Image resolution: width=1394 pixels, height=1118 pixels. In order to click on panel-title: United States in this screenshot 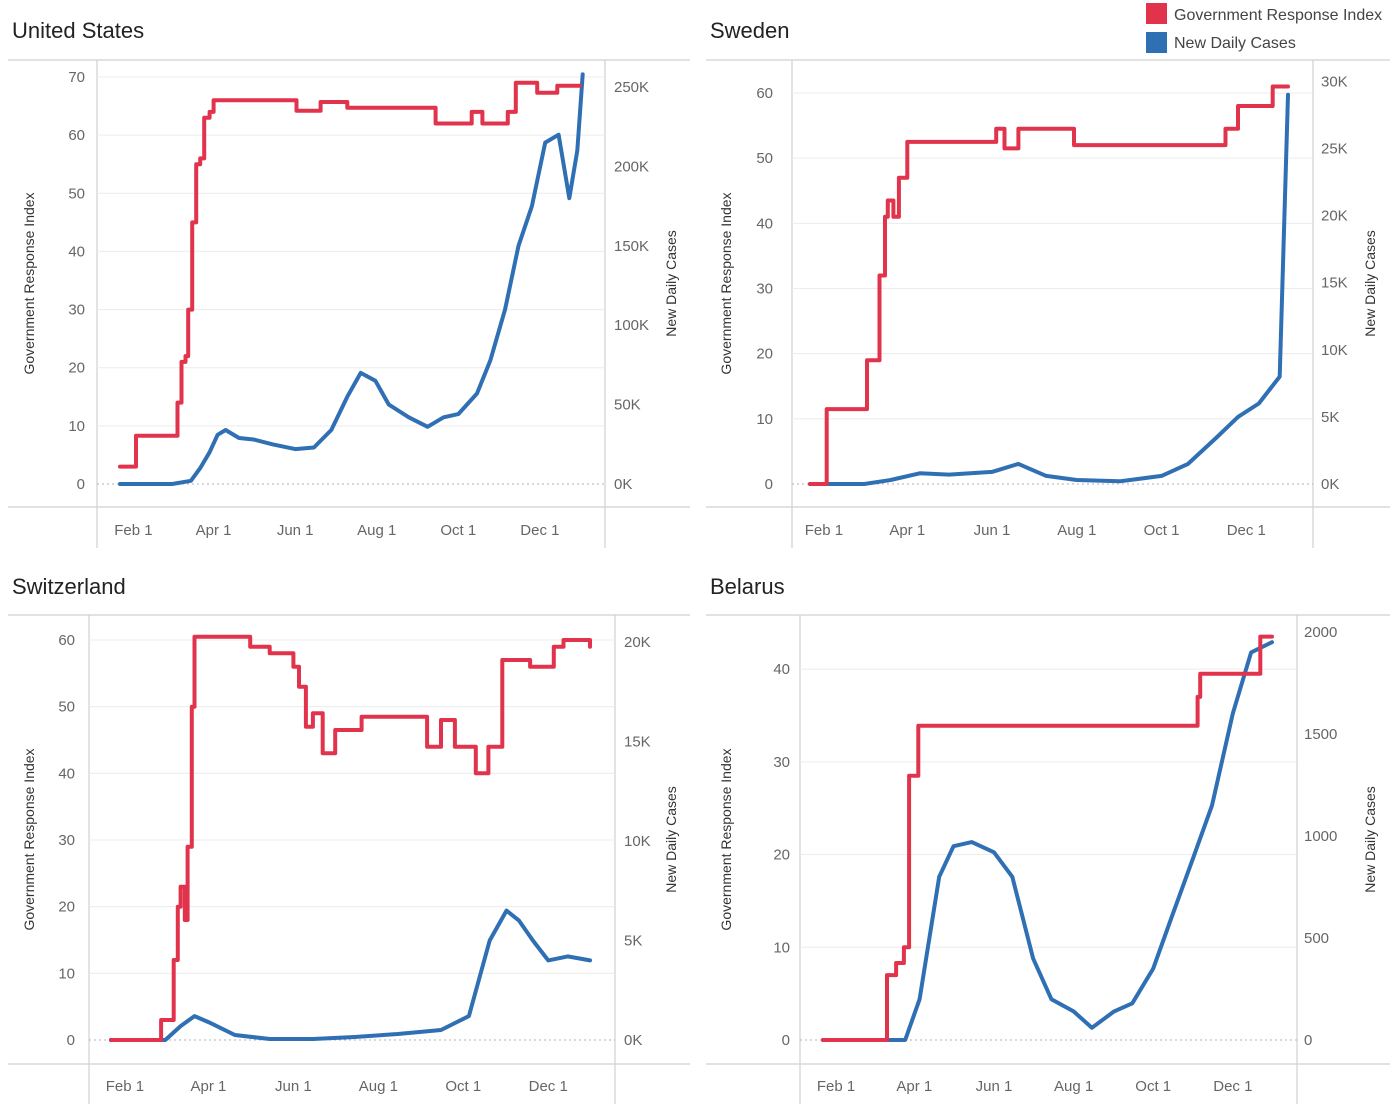, I will do `click(78, 30)`.